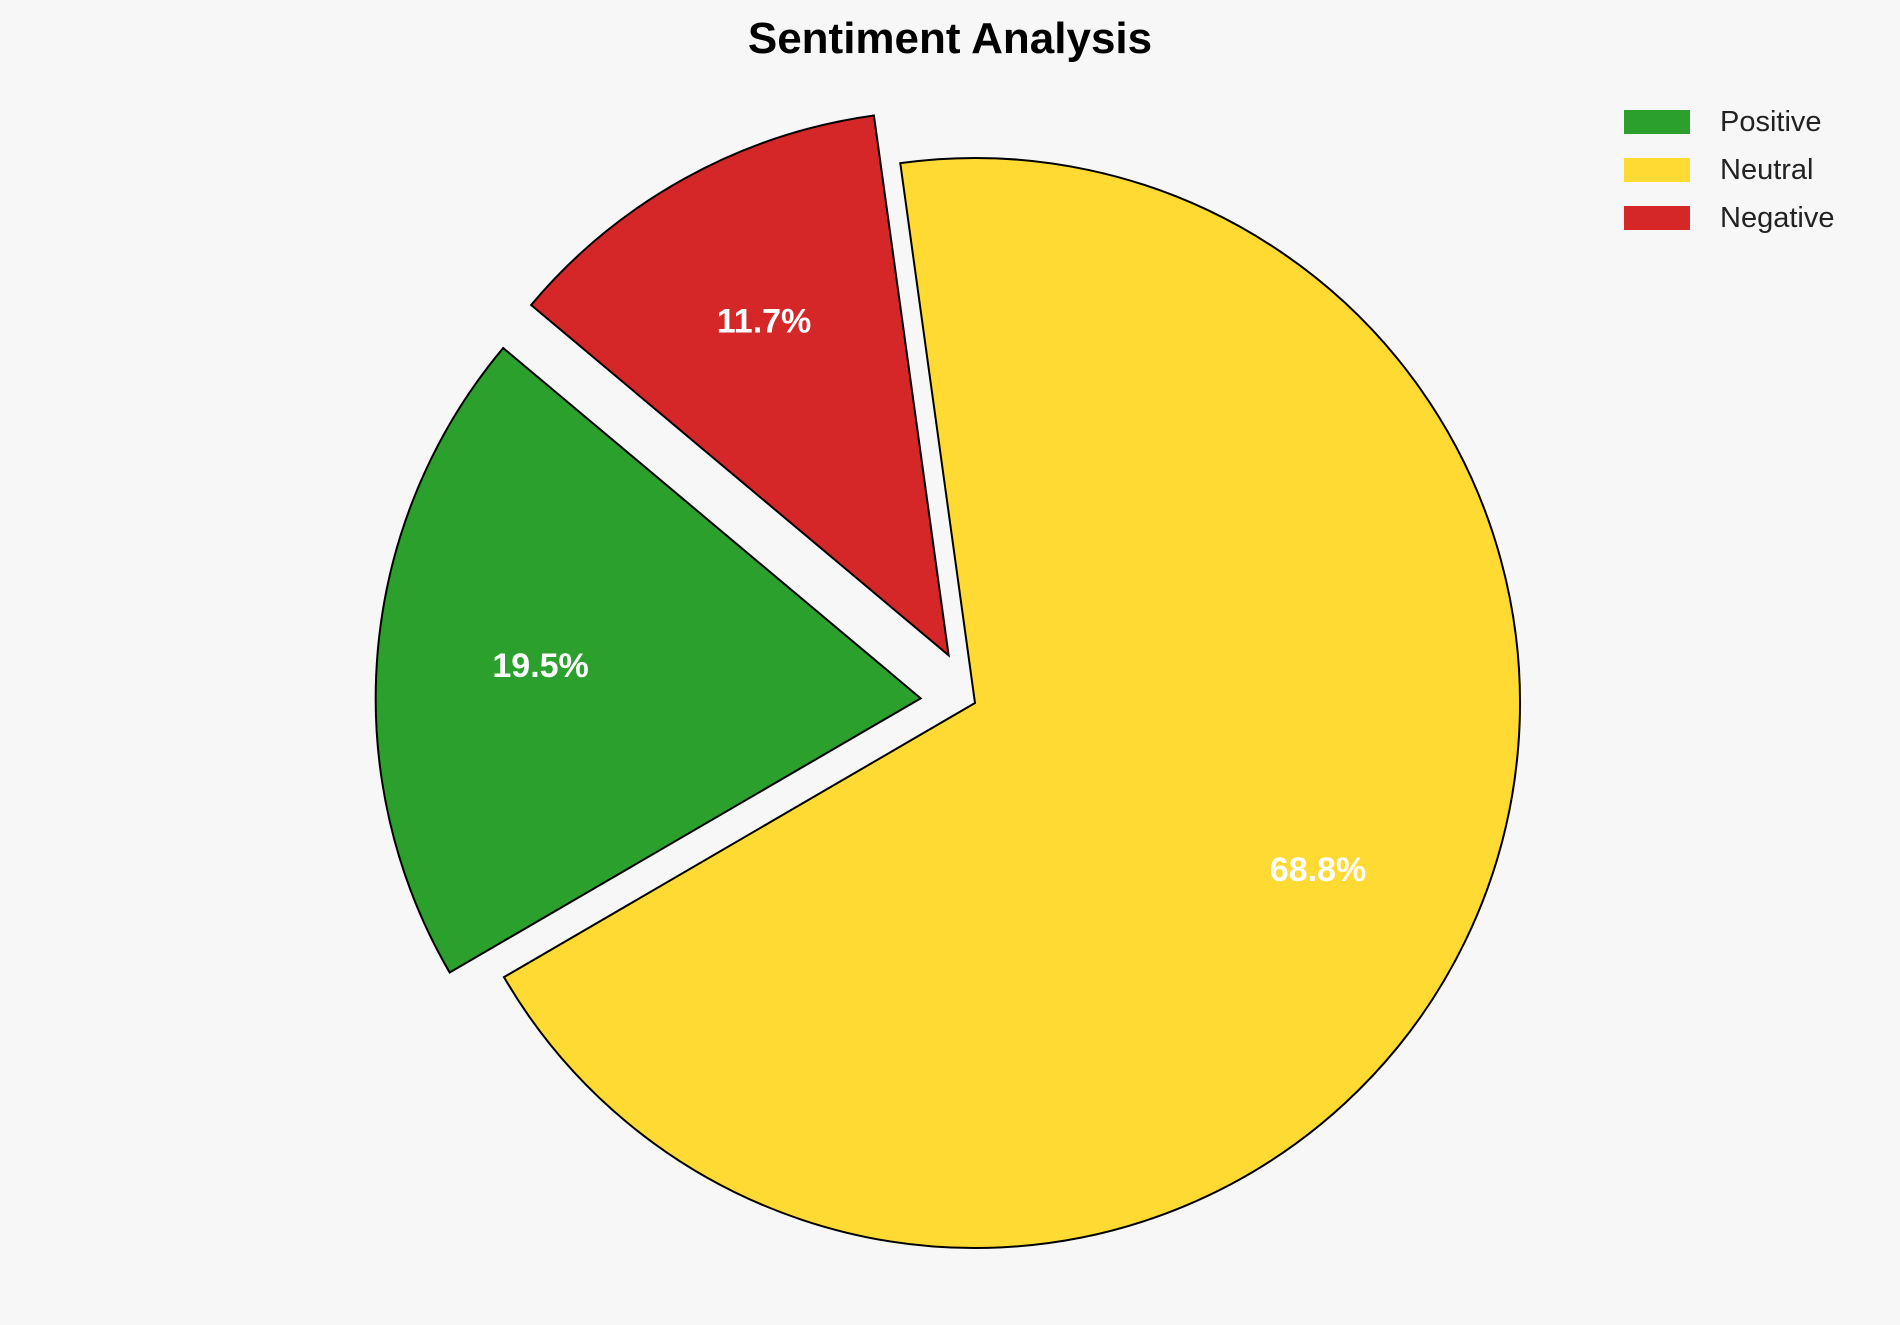 This screenshot has width=1900, height=1325. What do you see at coordinates (950, 38) in the screenshot?
I see `chart-title: Sentiment Analysis` at bounding box center [950, 38].